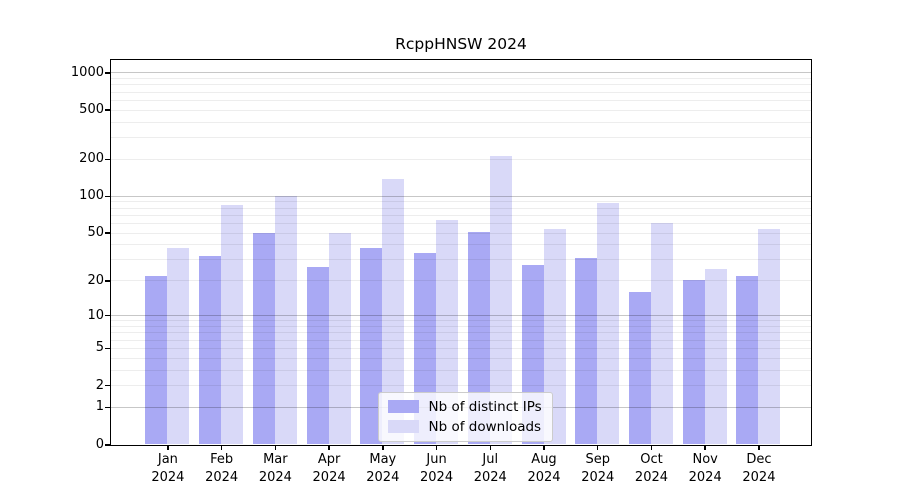  I want to click on bar-downloads-aug, so click(554, 336).